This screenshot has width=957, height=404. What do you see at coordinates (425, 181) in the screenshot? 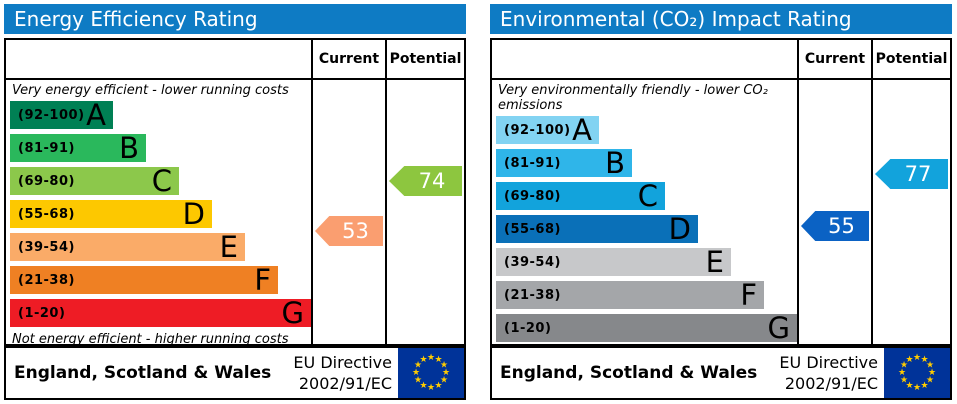
I see `potential-rating-arrow: 74` at bounding box center [425, 181].